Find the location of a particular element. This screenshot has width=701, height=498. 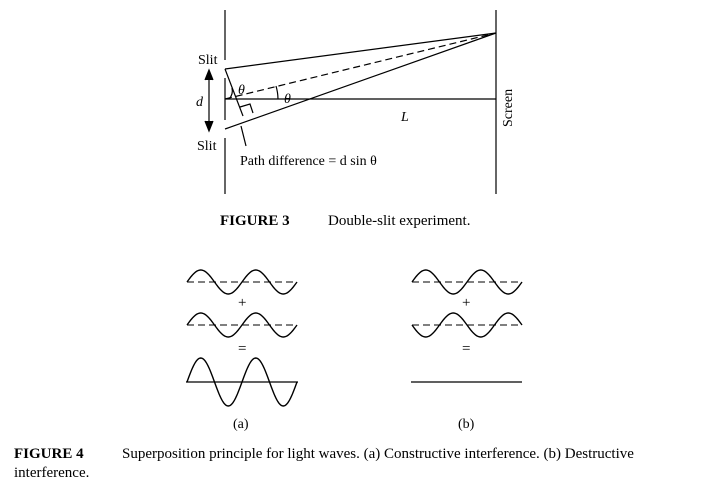

path-difference-label: Path difference = d sin θ is located at coordinates (308, 161).